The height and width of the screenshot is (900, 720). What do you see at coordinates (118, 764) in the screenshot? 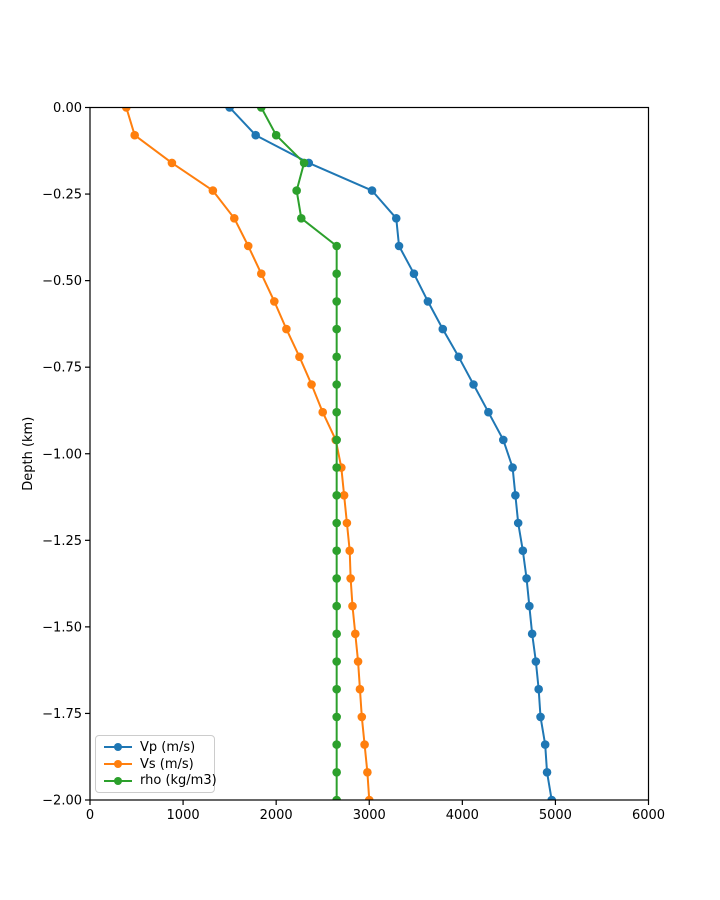
I see `vs-line-marker-icon` at bounding box center [118, 764].